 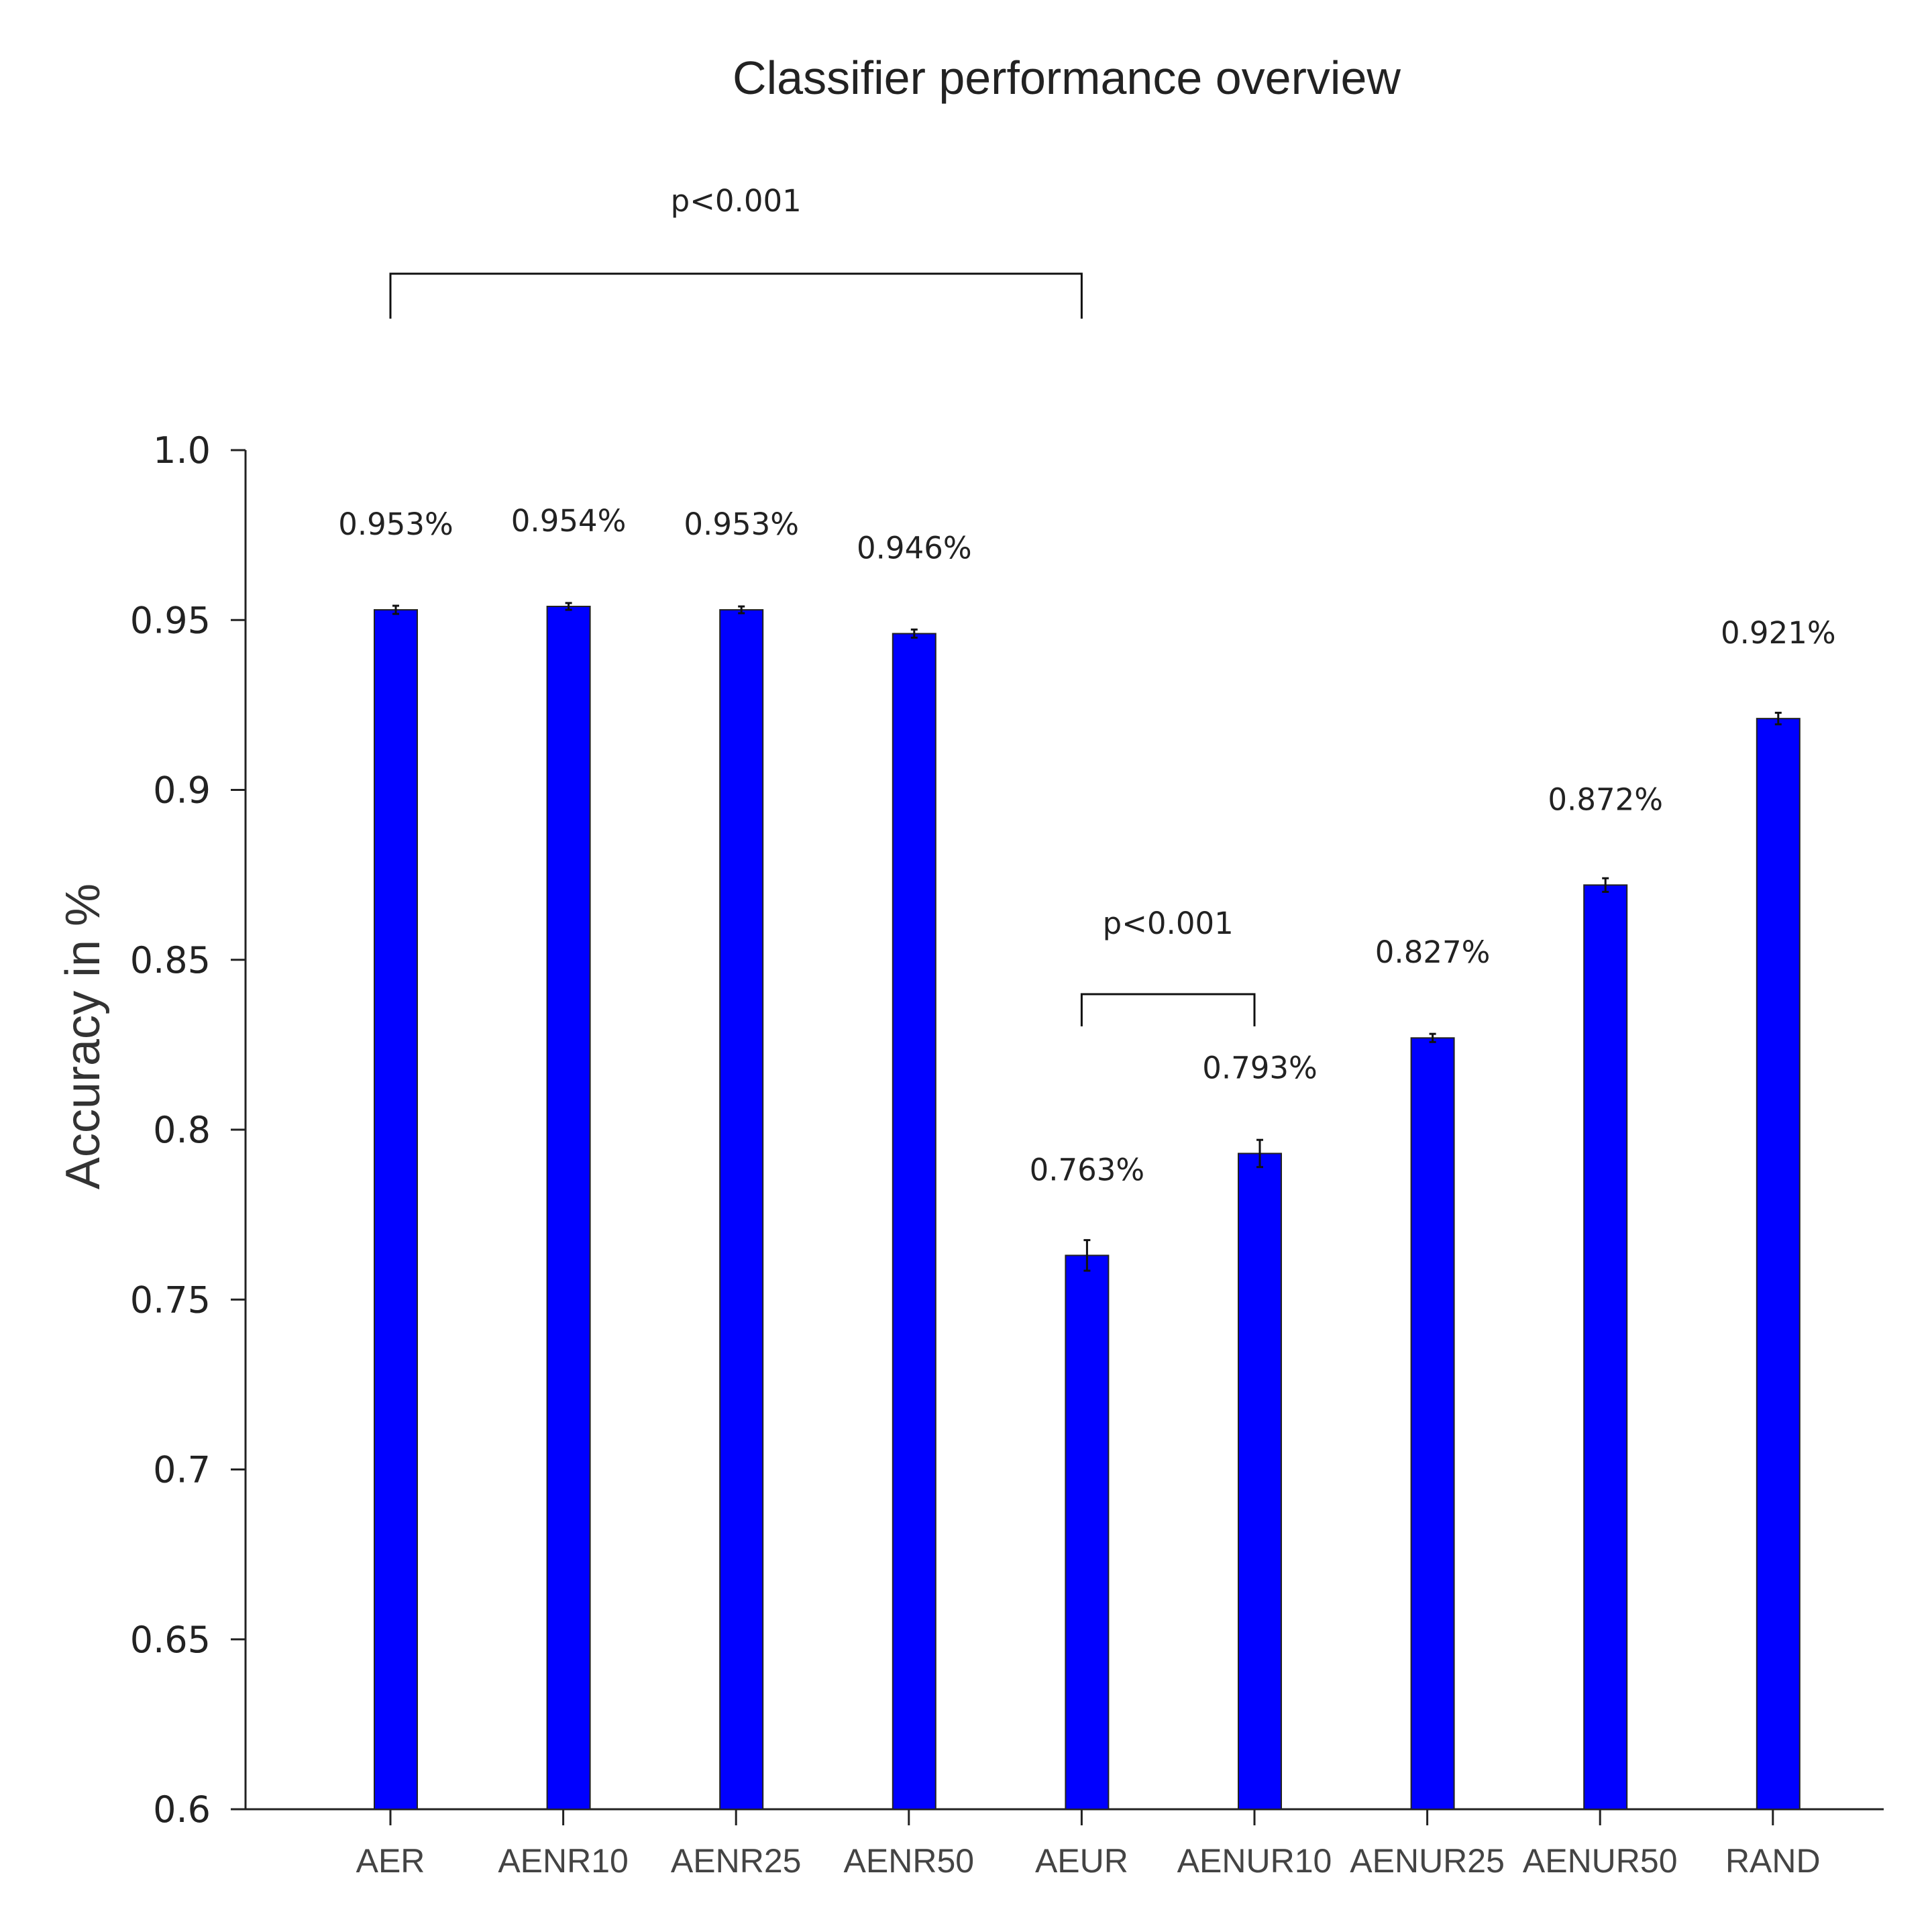 What do you see at coordinates (569, 521) in the screenshot?
I see `data-label: 0.954%` at bounding box center [569, 521].